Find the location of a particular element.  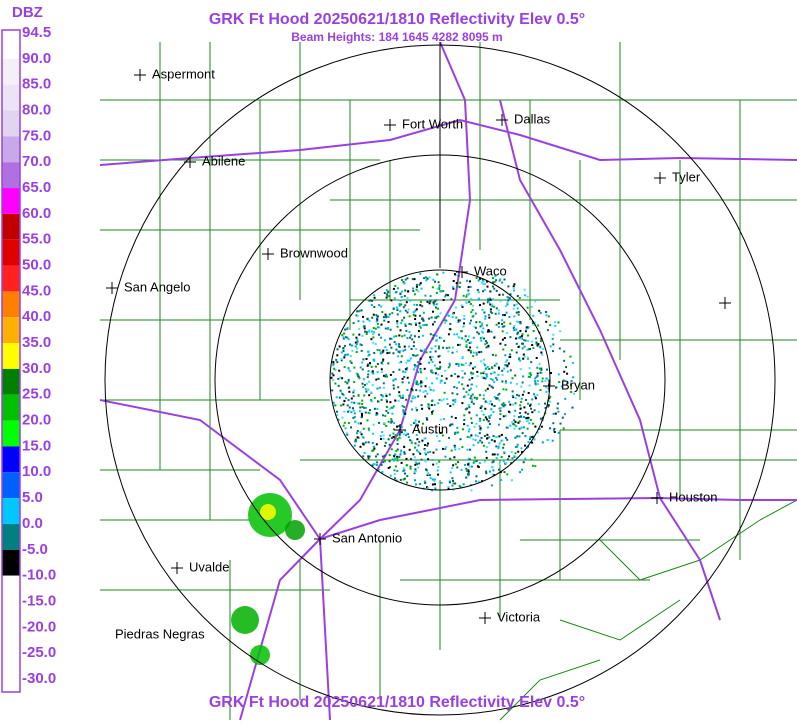

legend-label: 25.0 is located at coordinates (36, 394).